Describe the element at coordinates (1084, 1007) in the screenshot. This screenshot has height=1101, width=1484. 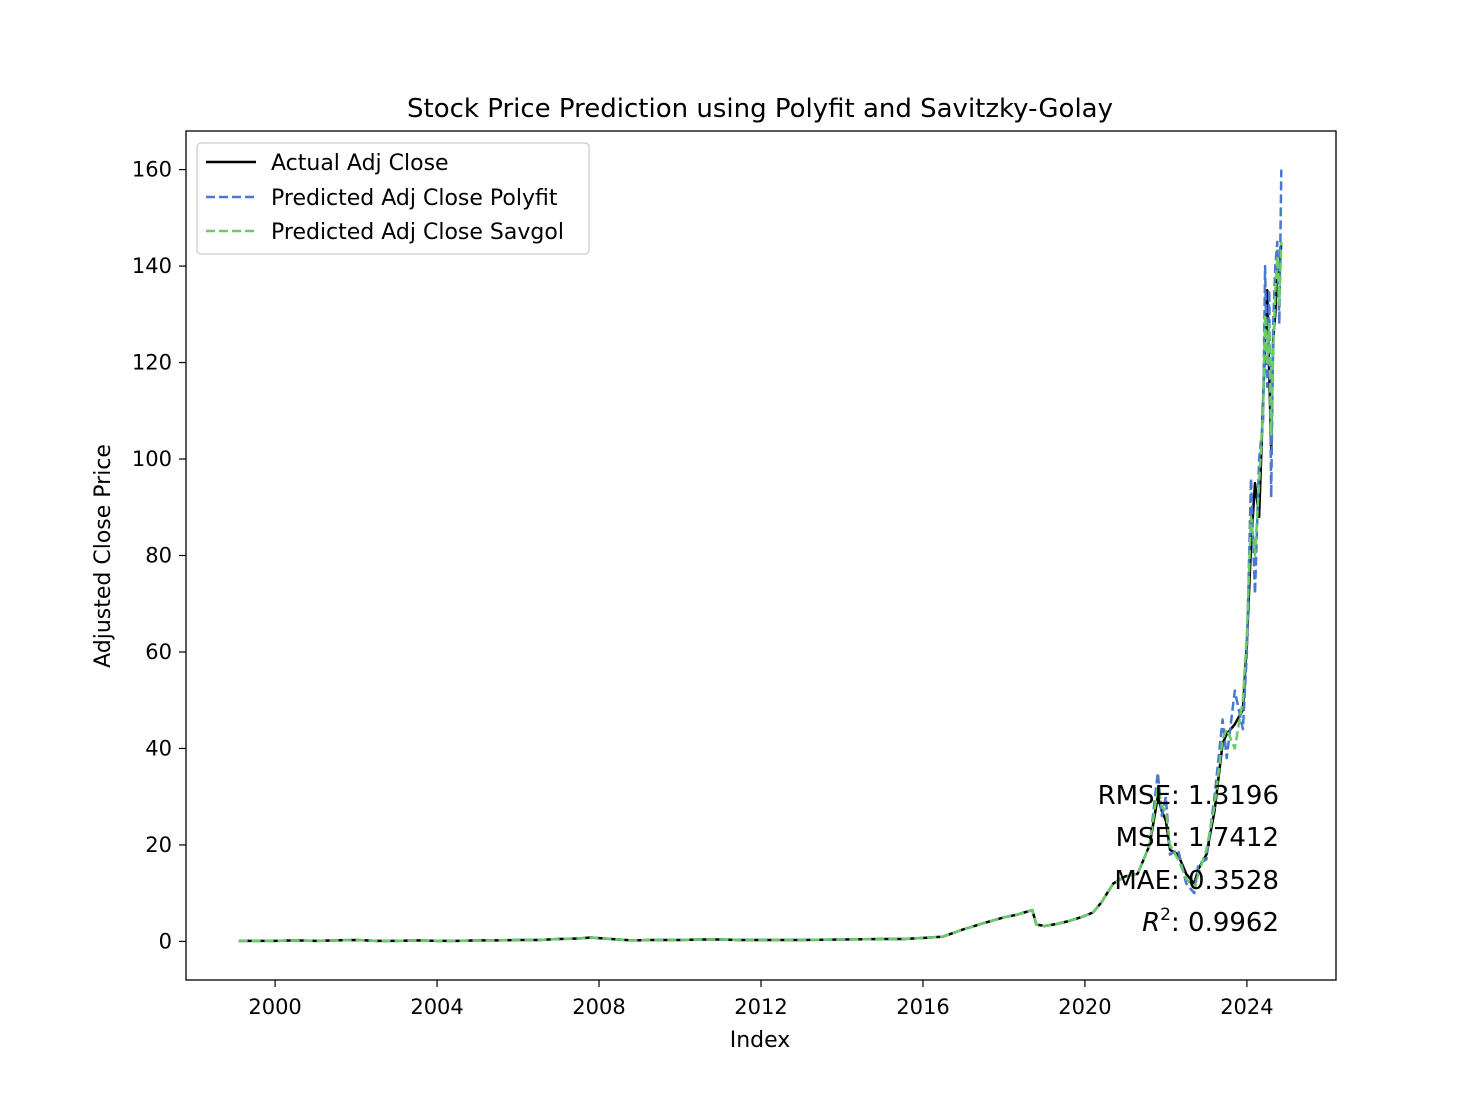
I see `x-tick-label: 2020` at that location.